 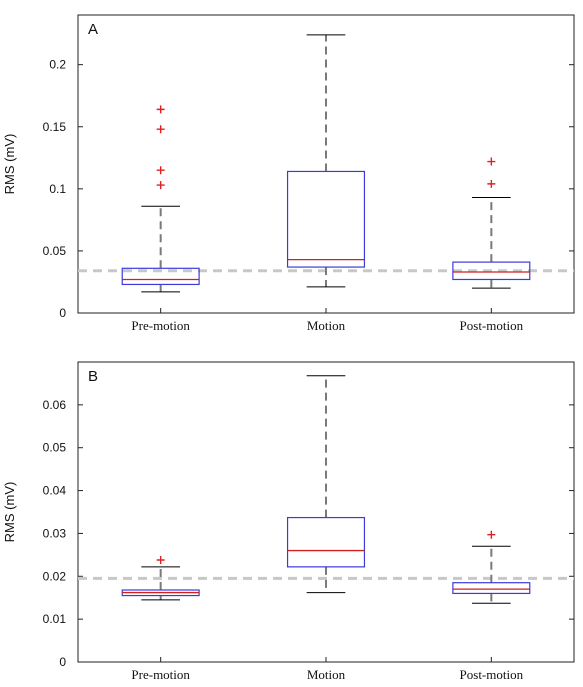 What do you see at coordinates (55, 491) in the screenshot?
I see `y-tick-label: 0.04` at bounding box center [55, 491].